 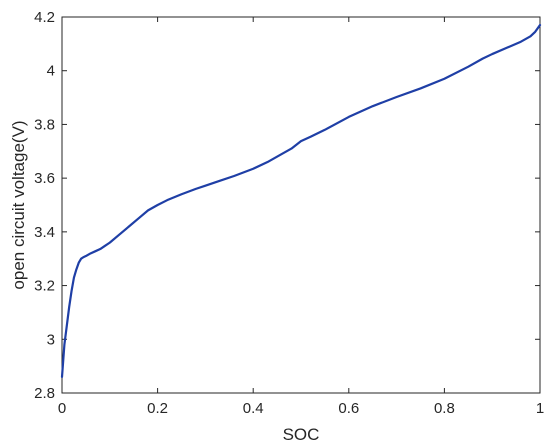 I want to click on y-tick-label: 3, so click(x=51, y=339).